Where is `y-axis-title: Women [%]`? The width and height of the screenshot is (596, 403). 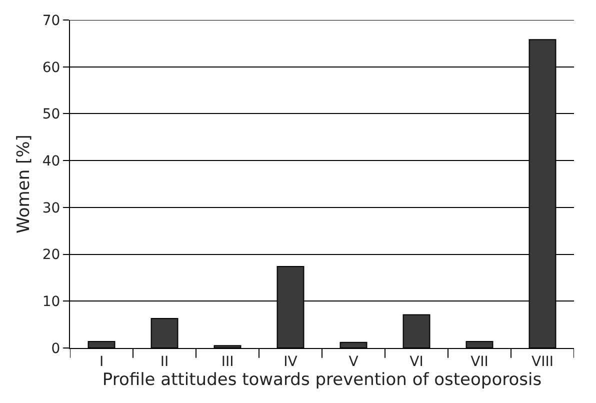 y-axis-title: Women [%] is located at coordinates (24, 184).